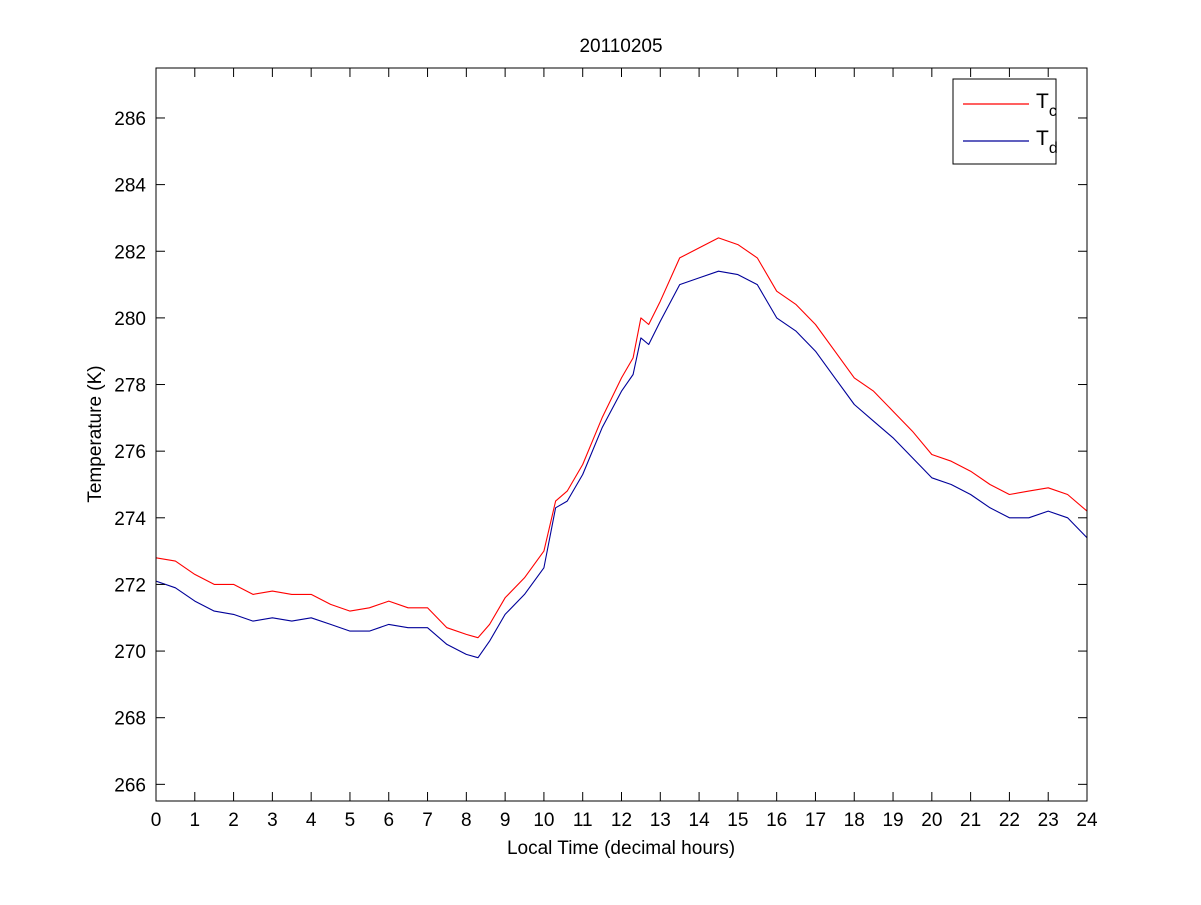  I want to click on y-tick-label: 280, so click(130, 319).